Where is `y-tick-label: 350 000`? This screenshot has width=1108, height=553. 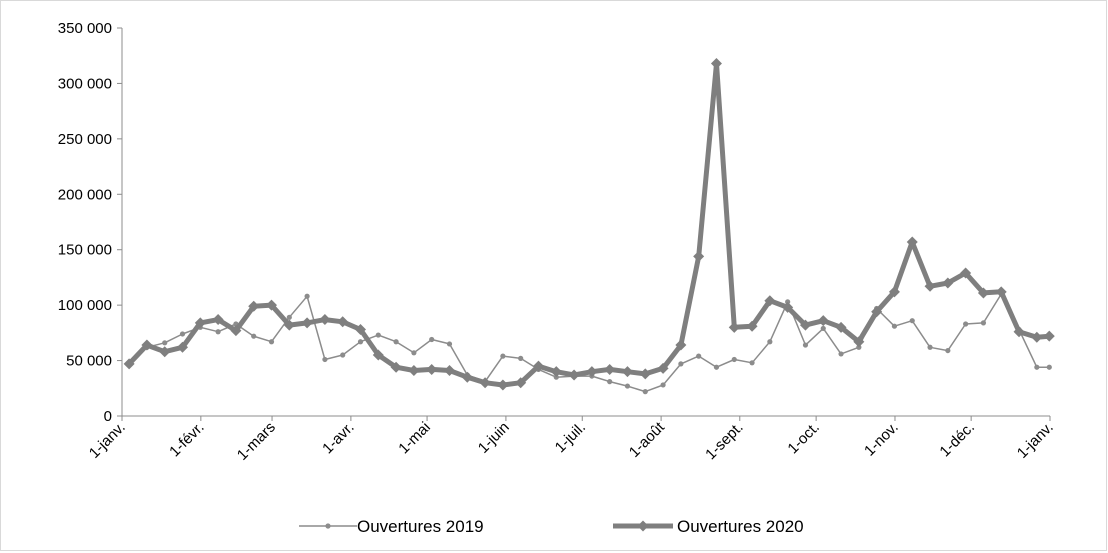
y-tick-label: 350 000 is located at coordinates (85, 28).